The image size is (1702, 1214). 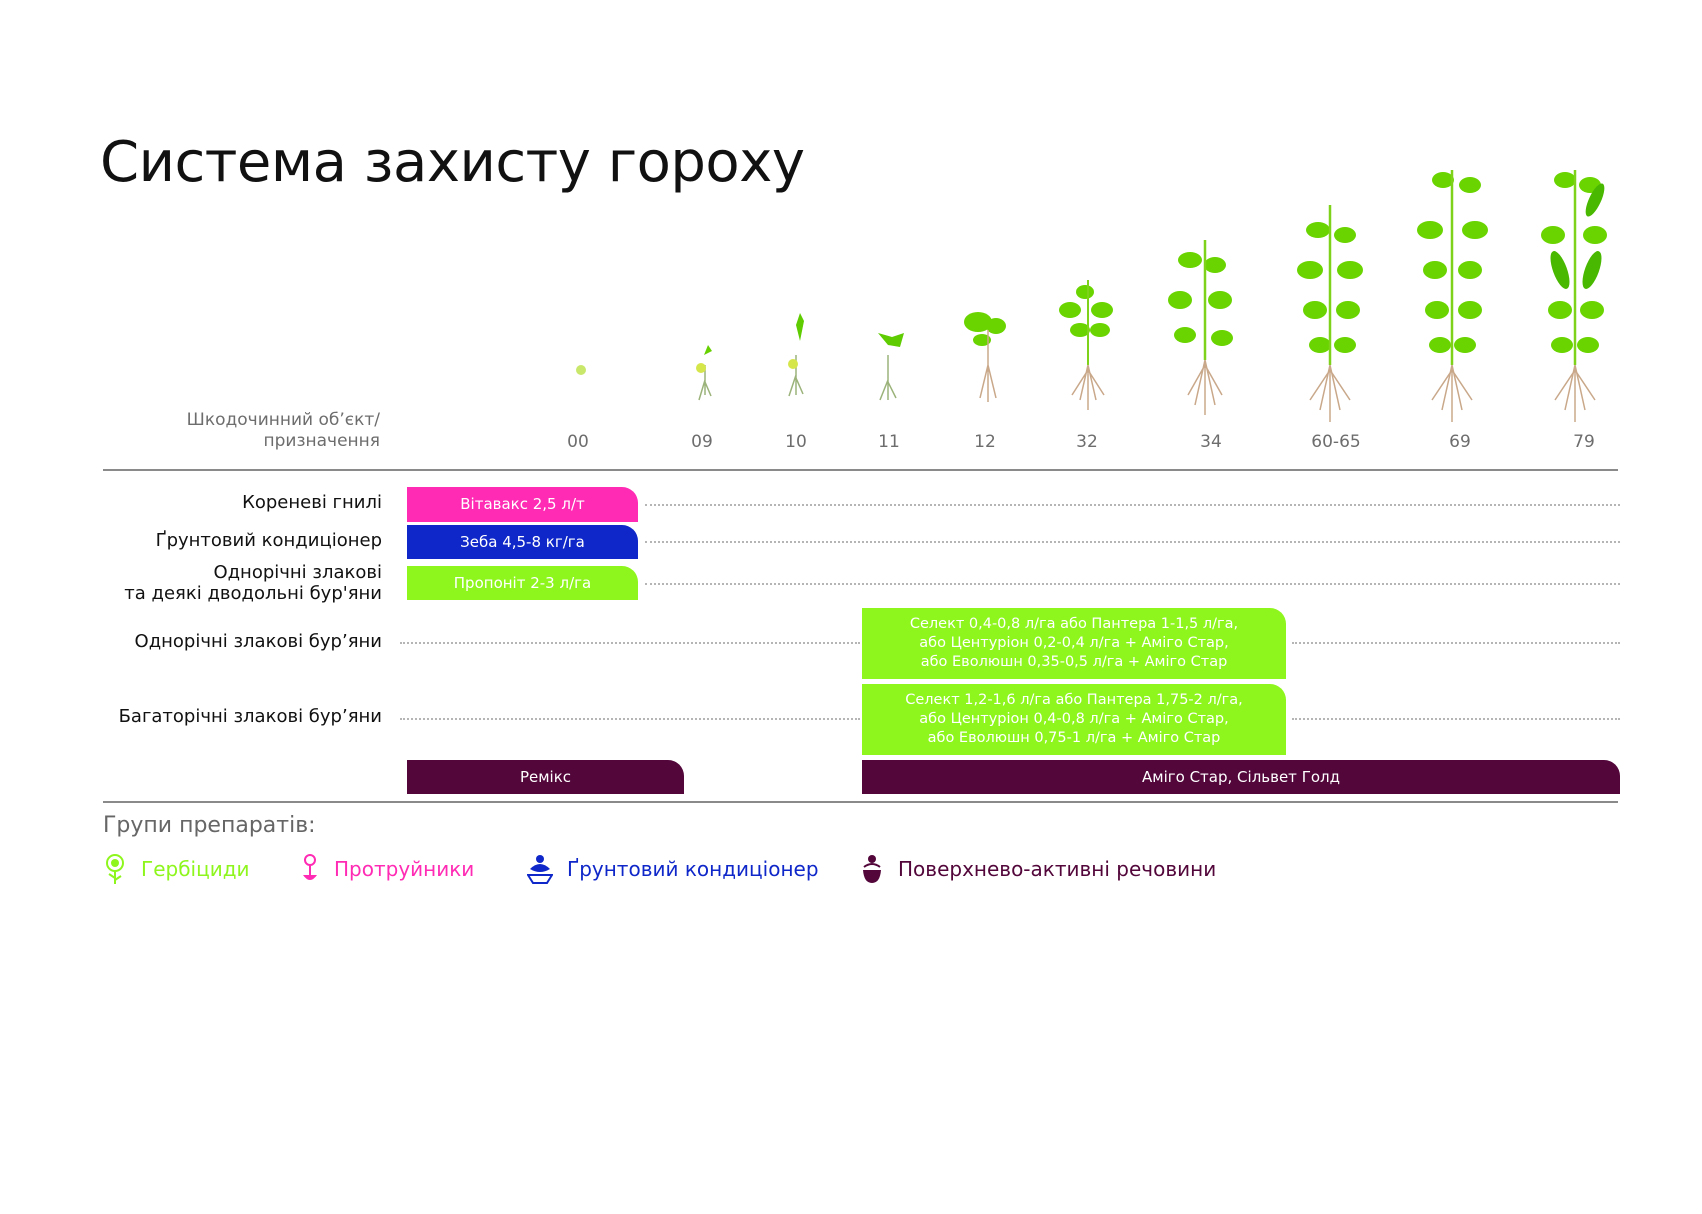 I want to click on page-title: Система захисту гороху, so click(x=452, y=162).